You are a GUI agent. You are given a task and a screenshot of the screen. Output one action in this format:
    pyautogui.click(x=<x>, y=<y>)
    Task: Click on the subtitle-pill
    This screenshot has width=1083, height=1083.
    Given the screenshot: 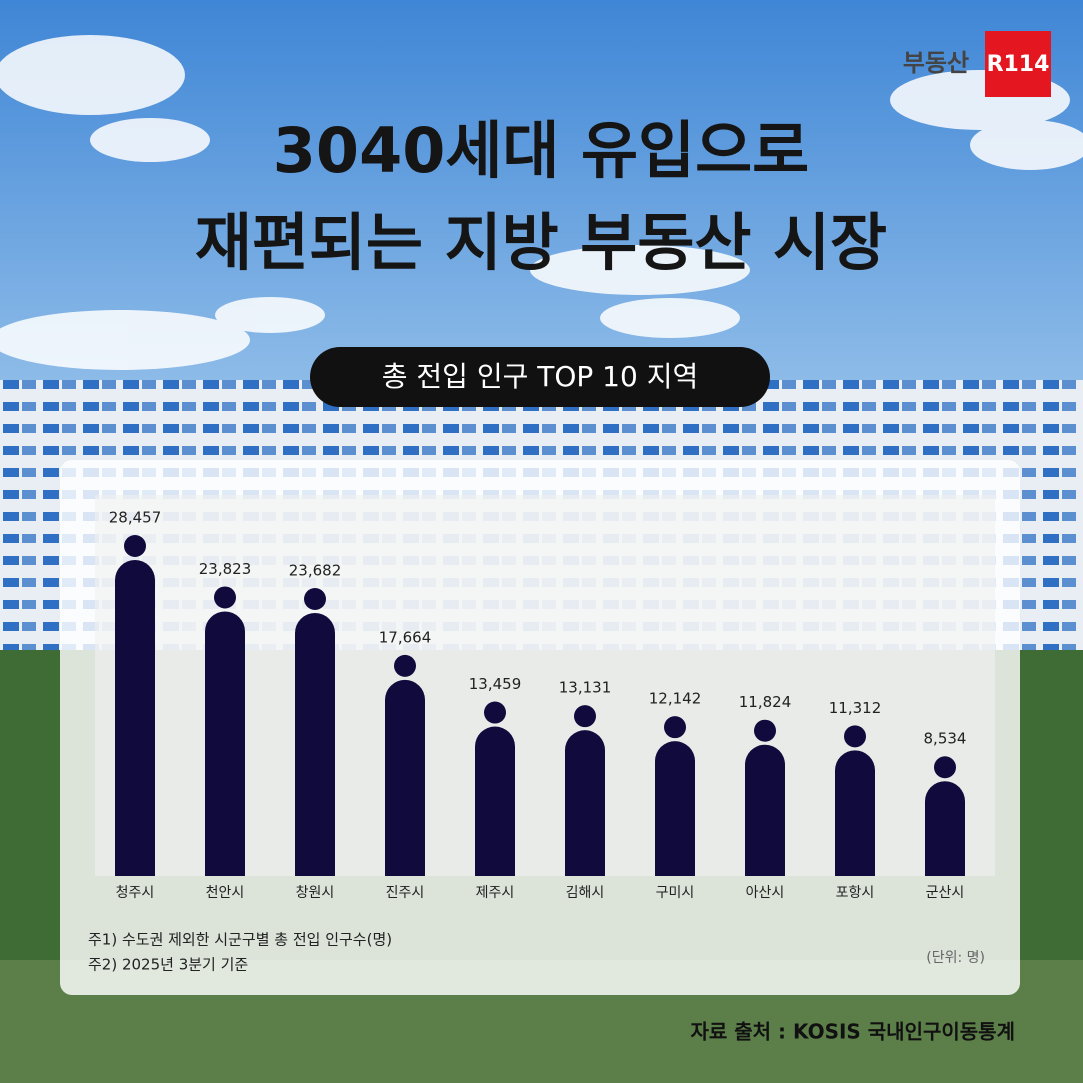 What is the action you would take?
    pyautogui.click(x=540, y=377)
    